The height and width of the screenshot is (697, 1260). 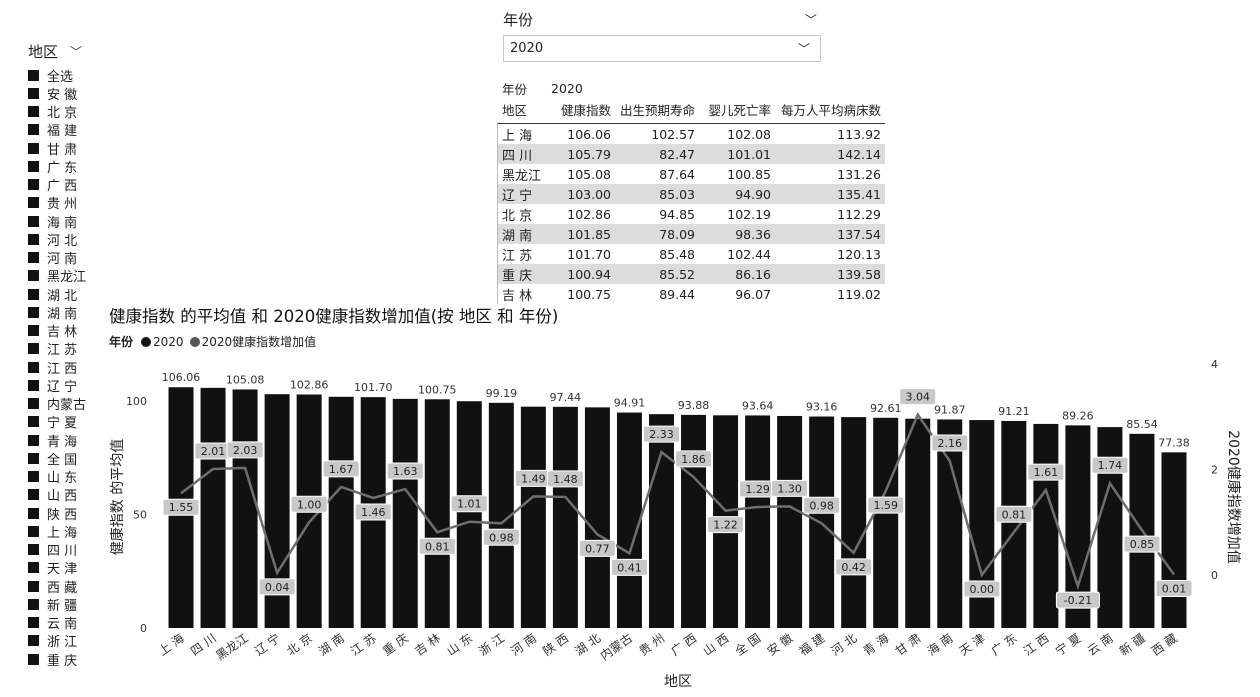 I want to click on header-region: 地区, so click(x=515, y=110).